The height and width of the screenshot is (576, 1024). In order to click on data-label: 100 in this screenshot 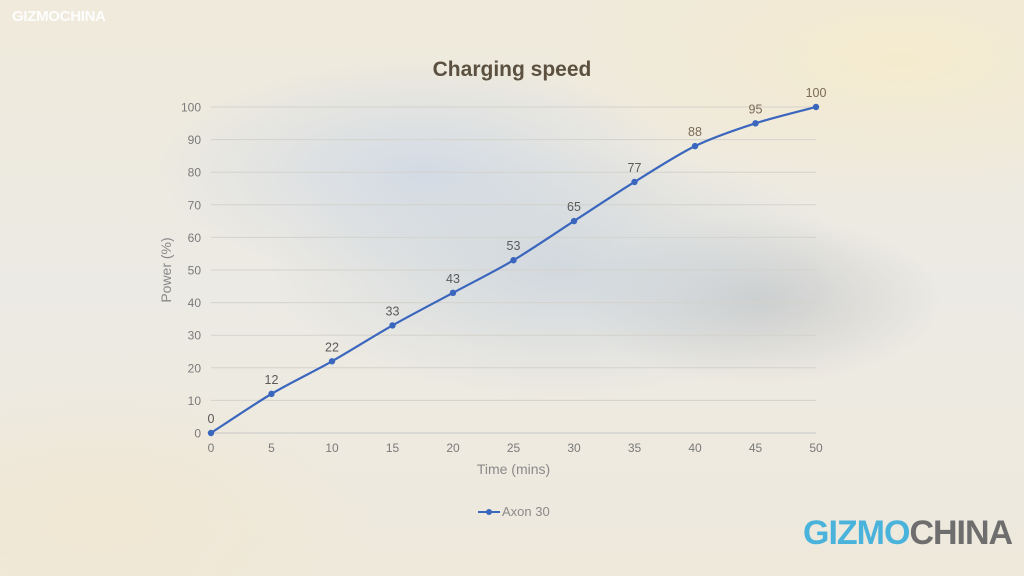, I will do `click(816, 93)`.